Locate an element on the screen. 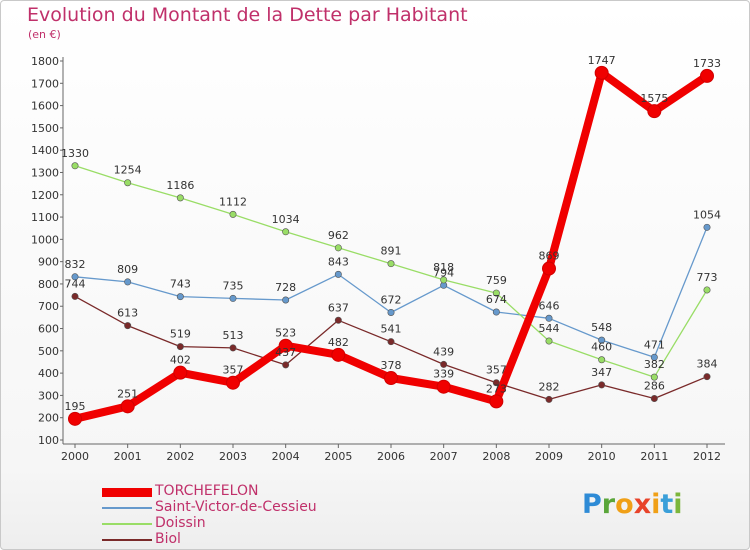 The image size is (750, 550). data-label-biol: 437 is located at coordinates (285, 352).